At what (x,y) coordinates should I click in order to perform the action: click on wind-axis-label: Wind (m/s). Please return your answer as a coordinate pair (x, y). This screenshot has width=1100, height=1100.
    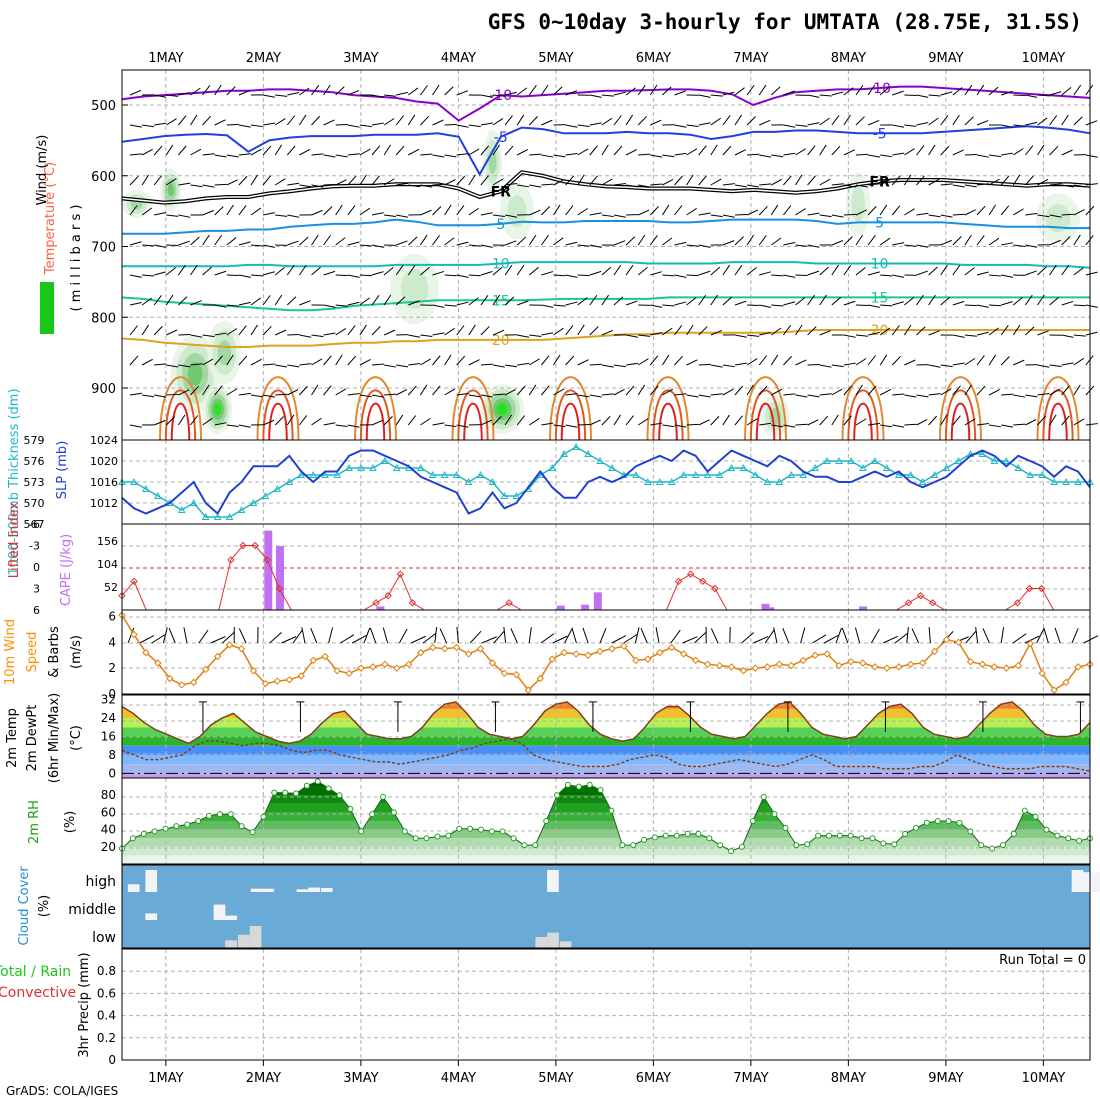
    Looking at the image, I should click on (42, 170).